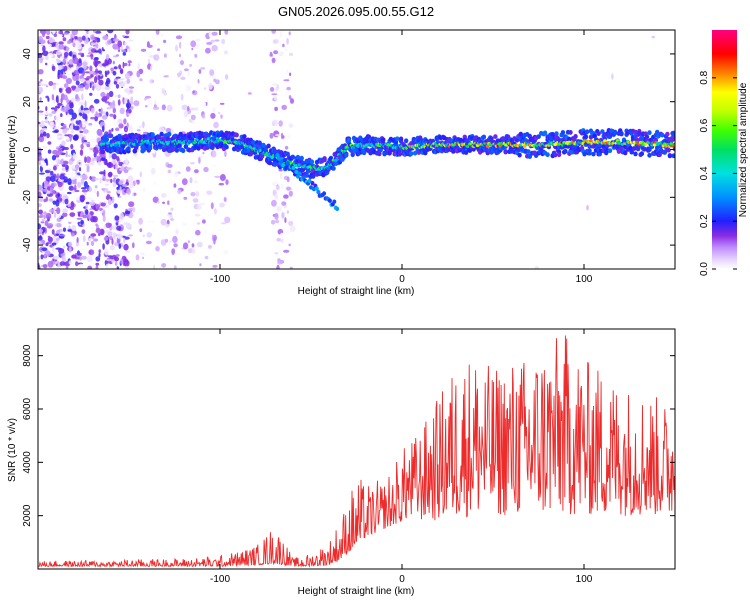 The image size is (750, 600). What do you see at coordinates (27, 355) in the screenshot?
I see `y-tick-label: 8000` at bounding box center [27, 355].